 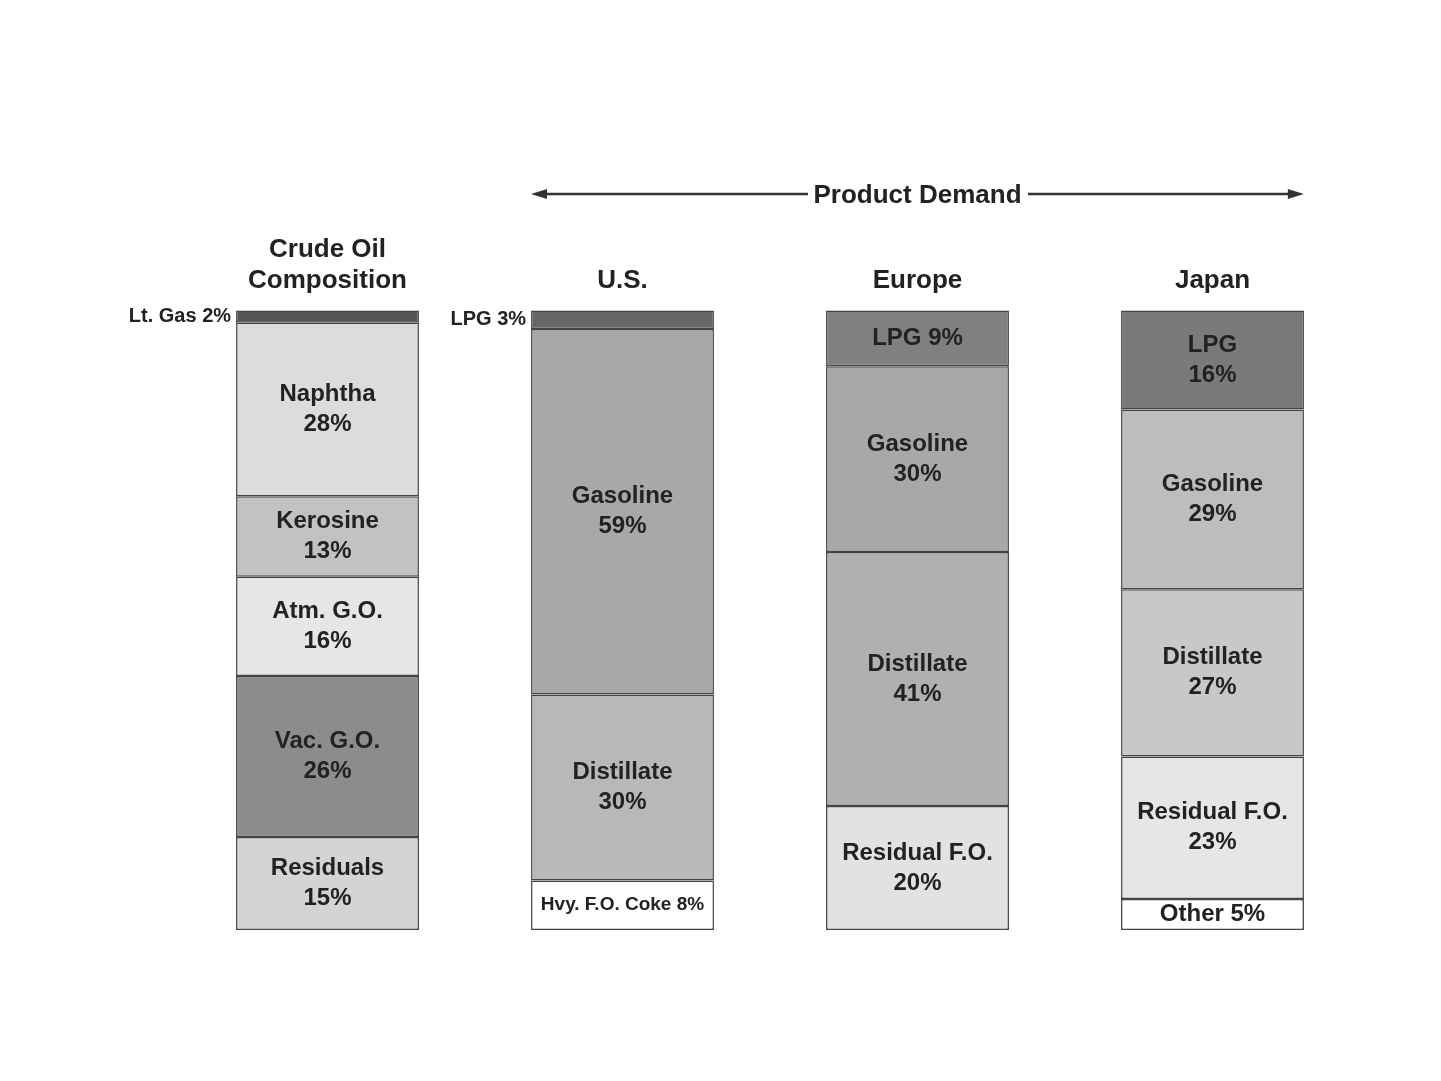 What do you see at coordinates (327, 423) in the screenshot?
I see `data-label: 28%` at bounding box center [327, 423].